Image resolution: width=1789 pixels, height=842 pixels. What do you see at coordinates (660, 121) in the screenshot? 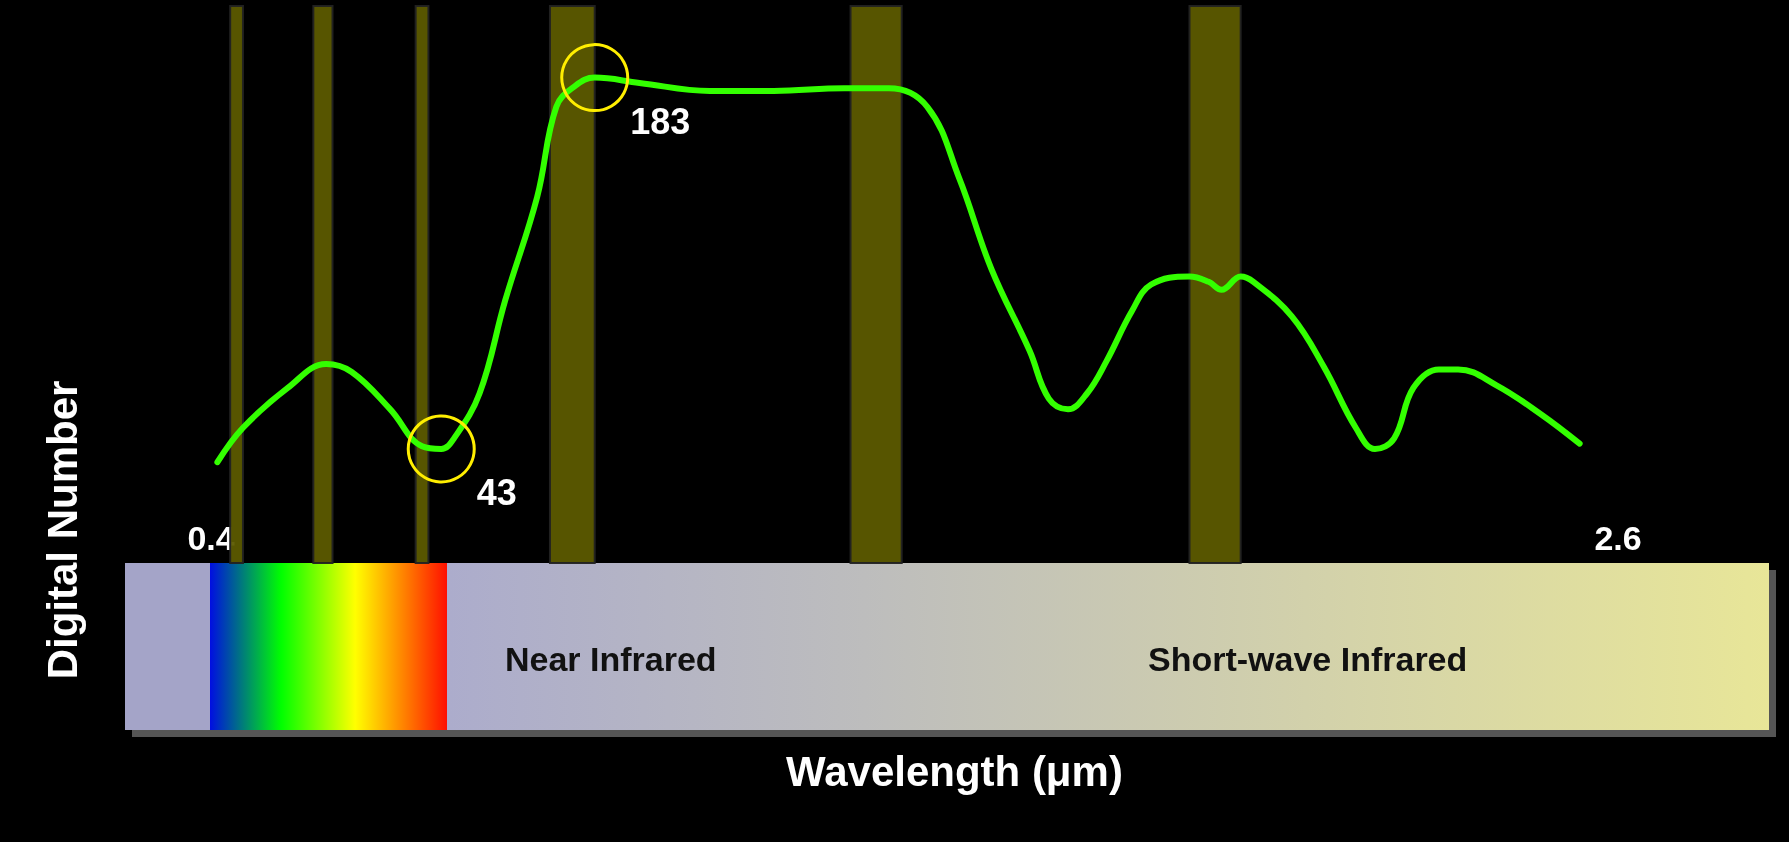
I see `data-label: 183` at bounding box center [660, 121].